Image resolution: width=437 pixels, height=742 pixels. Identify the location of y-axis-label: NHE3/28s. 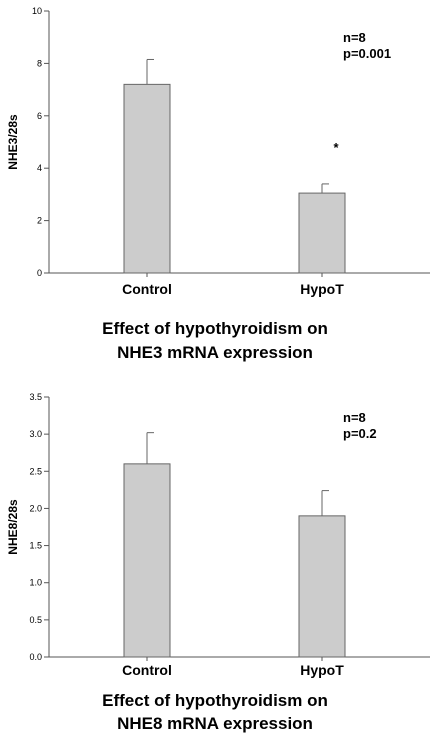
(13, 142).